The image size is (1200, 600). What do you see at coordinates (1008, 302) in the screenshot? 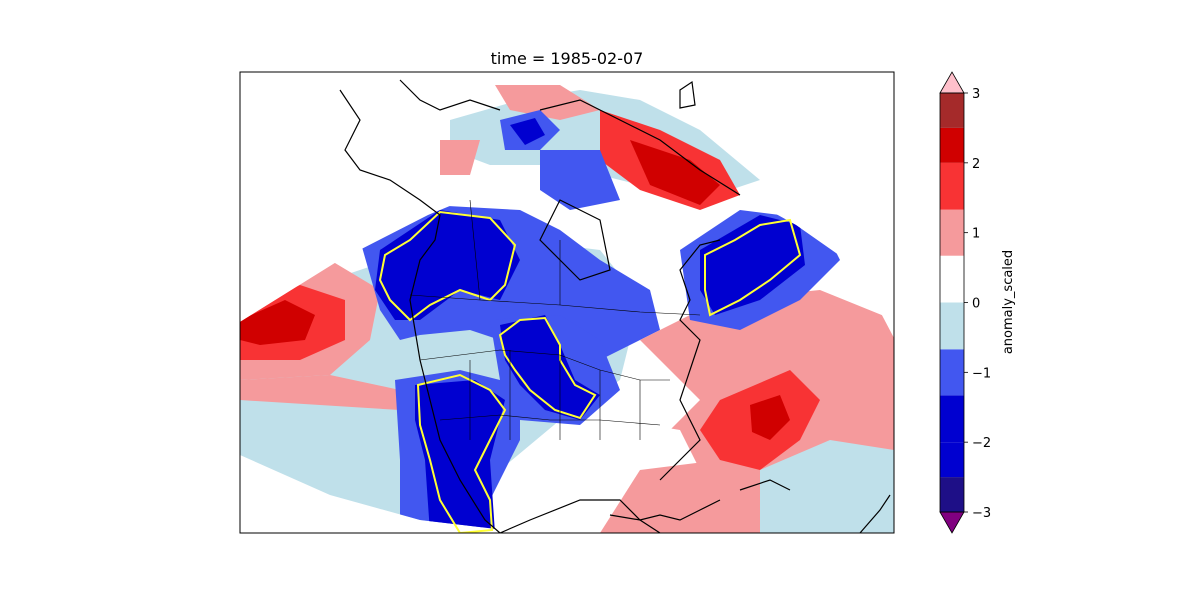
I see `colorbar-label: anomaly_scaled` at bounding box center [1008, 302].